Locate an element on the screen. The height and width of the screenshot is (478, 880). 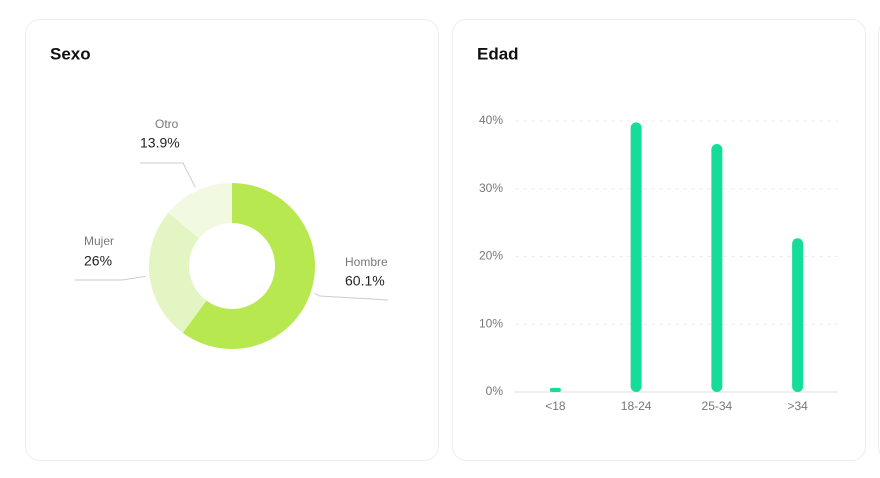
data-label: 26% is located at coordinates (98, 261).